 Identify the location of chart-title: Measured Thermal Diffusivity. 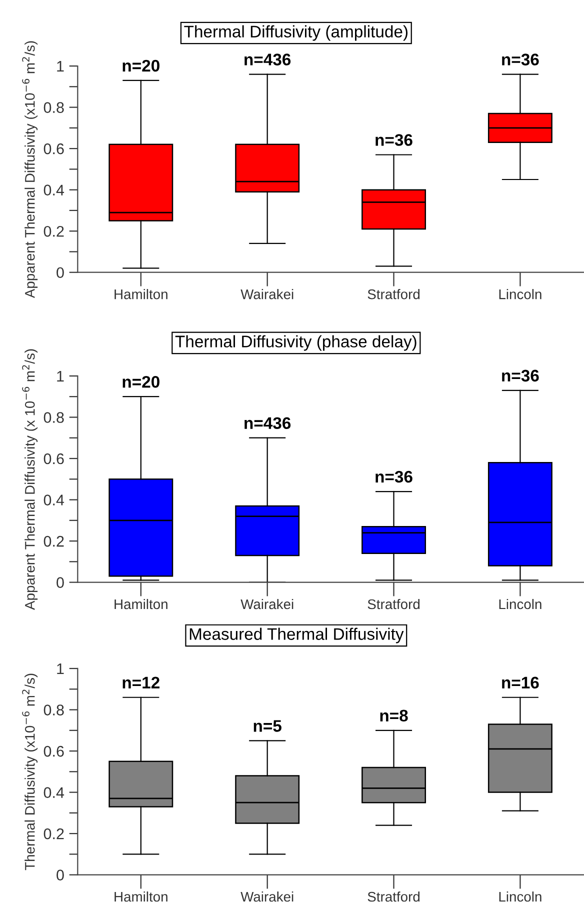
(297, 636).